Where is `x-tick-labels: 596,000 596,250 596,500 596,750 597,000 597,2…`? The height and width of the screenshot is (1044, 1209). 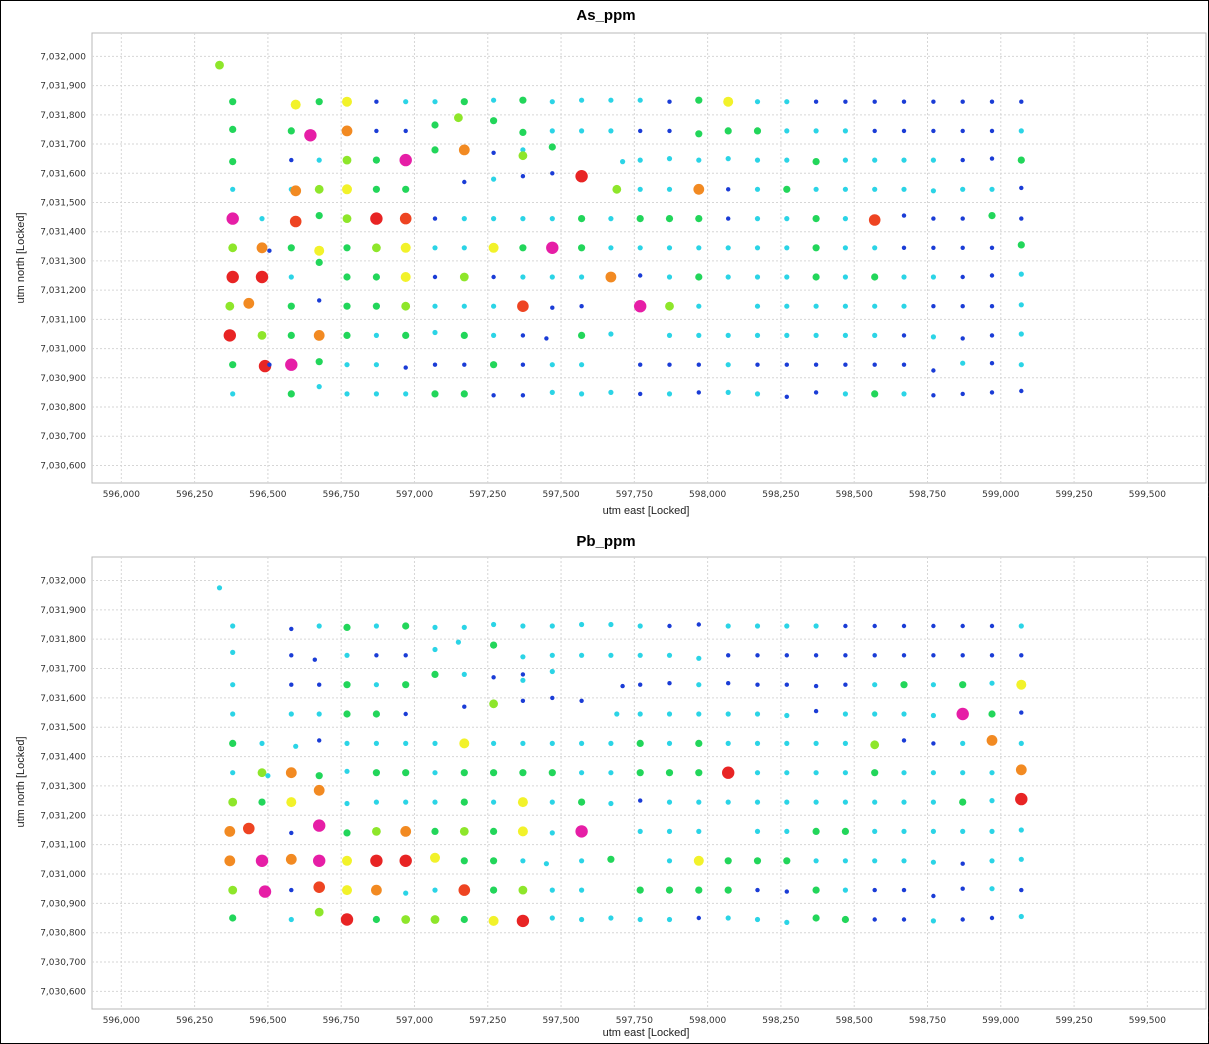
x-tick-labels: 596,000 596,250 596,500 596,750 597,000 597,2… is located at coordinates (656, 495).